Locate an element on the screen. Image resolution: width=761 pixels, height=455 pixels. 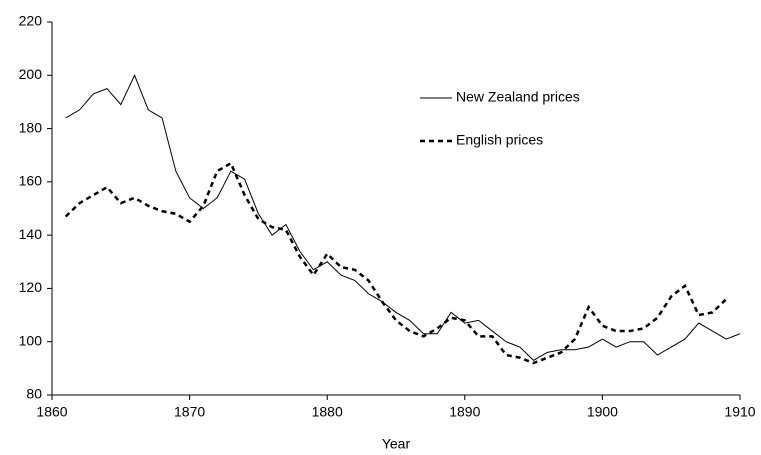
y-tick-label: 100 is located at coordinates (31, 340).